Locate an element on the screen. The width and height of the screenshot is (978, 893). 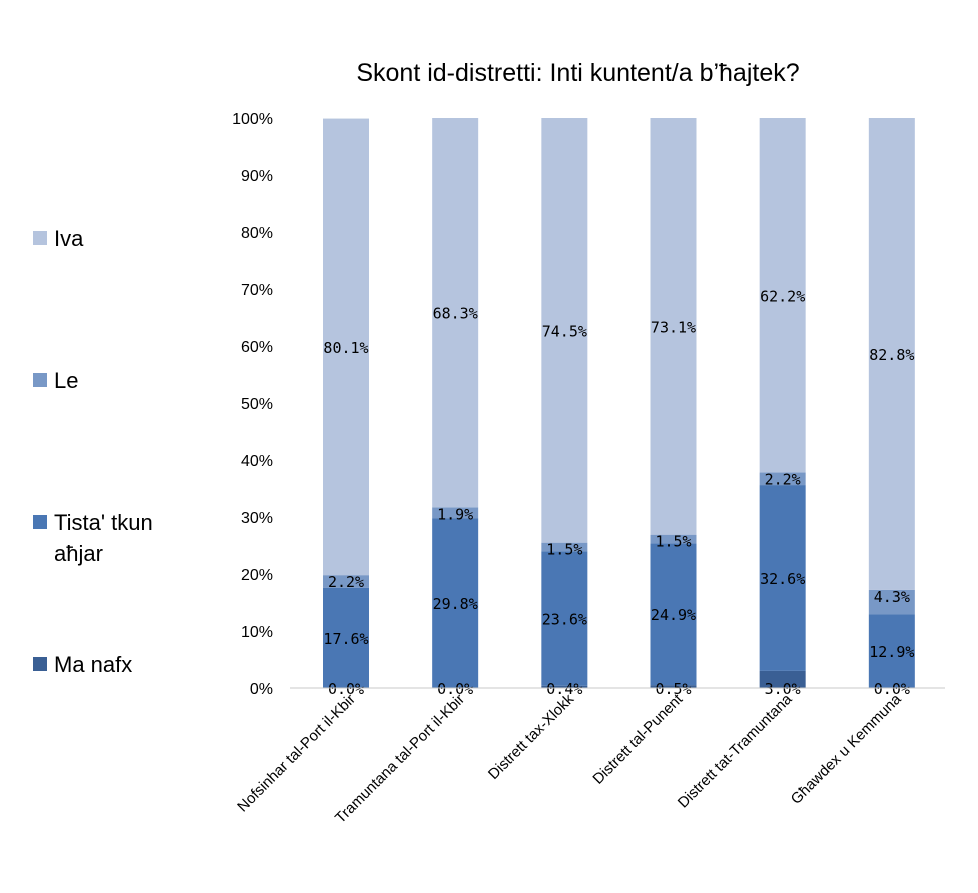
y-tick-label: 60% is located at coordinates (257, 347).